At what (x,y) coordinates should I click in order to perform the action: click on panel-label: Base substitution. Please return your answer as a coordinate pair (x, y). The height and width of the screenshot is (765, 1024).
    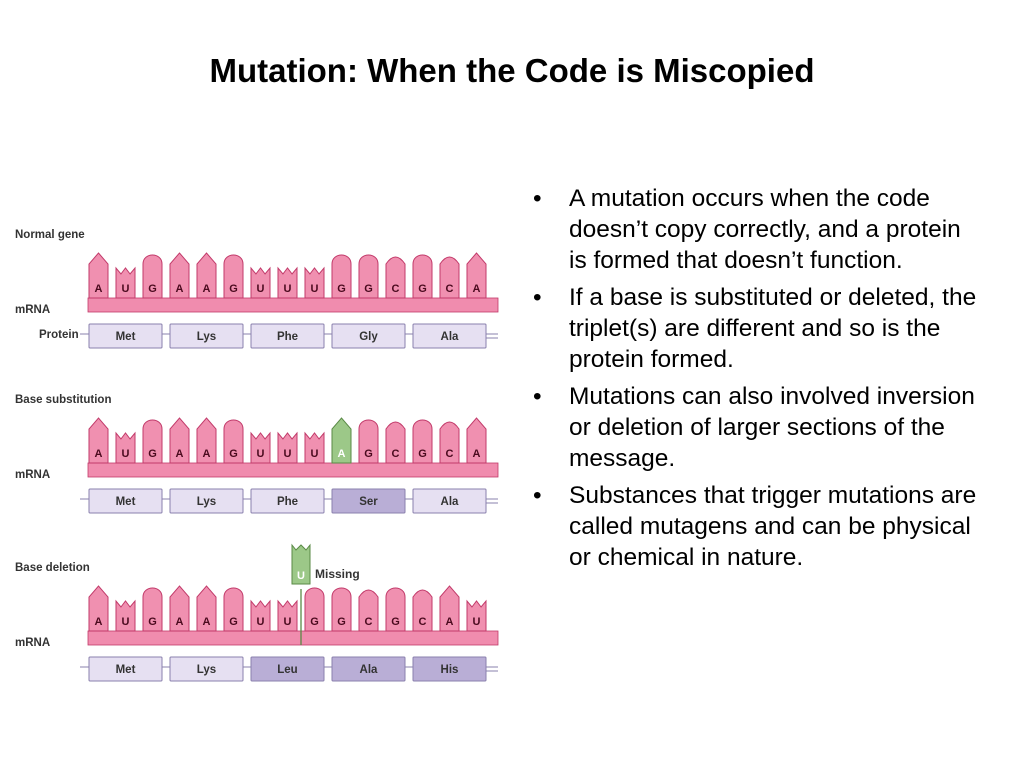
    Looking at the image, I should click on (63, 400).